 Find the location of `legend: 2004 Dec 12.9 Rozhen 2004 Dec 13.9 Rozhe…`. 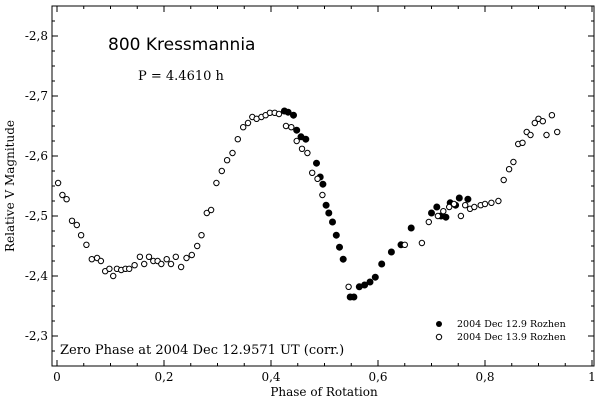

legend: 2004 Dec 12.9 Rozhen 2004 Dec 13.9 Rozhe… is located at coordinates (500, 331).